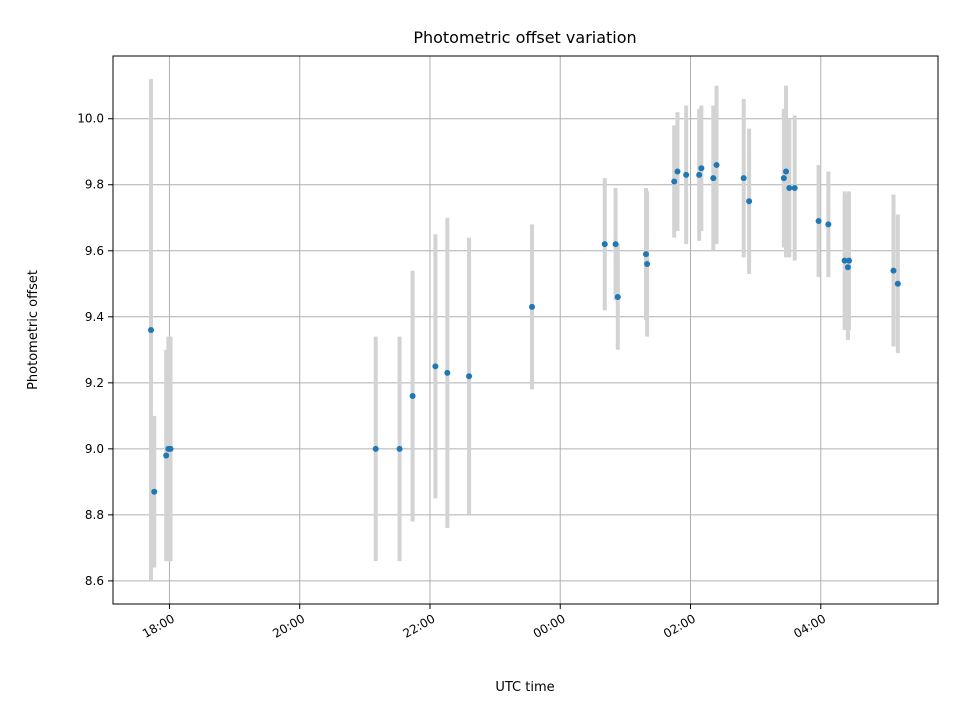 This screenshot has height=720, width=960. Describe the element at coordinates (94, 251) in the screenshot. I see `y-tick-label: 9.6` at that location.